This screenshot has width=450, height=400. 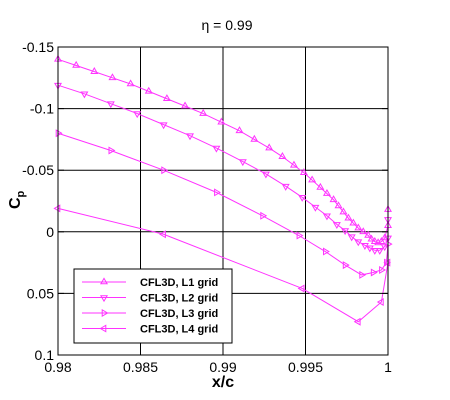 I want to click on legend-item: CFL3D, L1 grid, so click(x=150, y=283).